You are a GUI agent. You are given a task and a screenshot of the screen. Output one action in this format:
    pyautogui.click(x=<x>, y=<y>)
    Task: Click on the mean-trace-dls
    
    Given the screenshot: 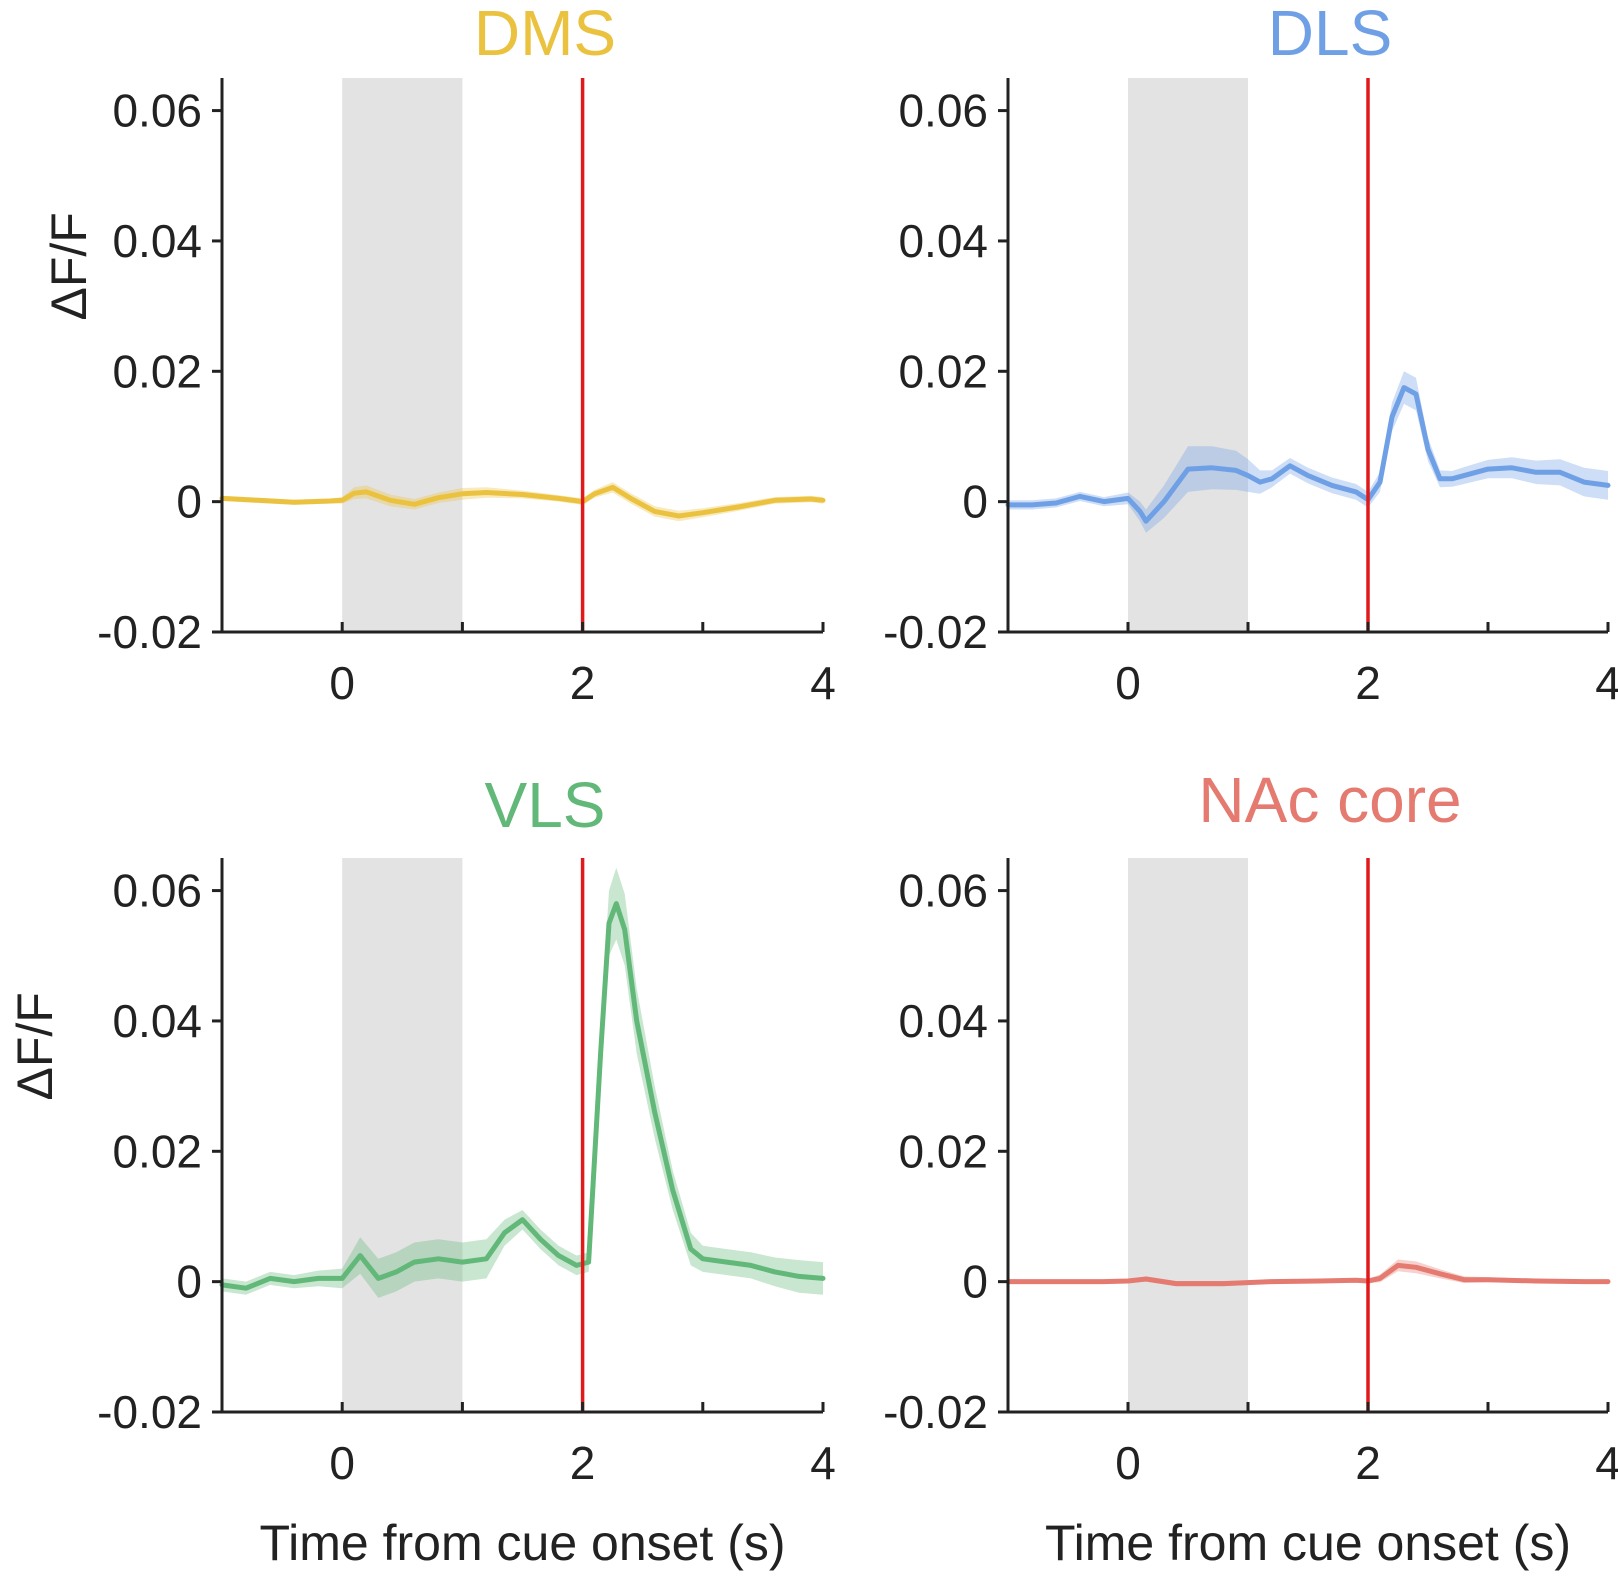 What is the action you would take?
    pyautogui.click(x=1308, y=454)
    